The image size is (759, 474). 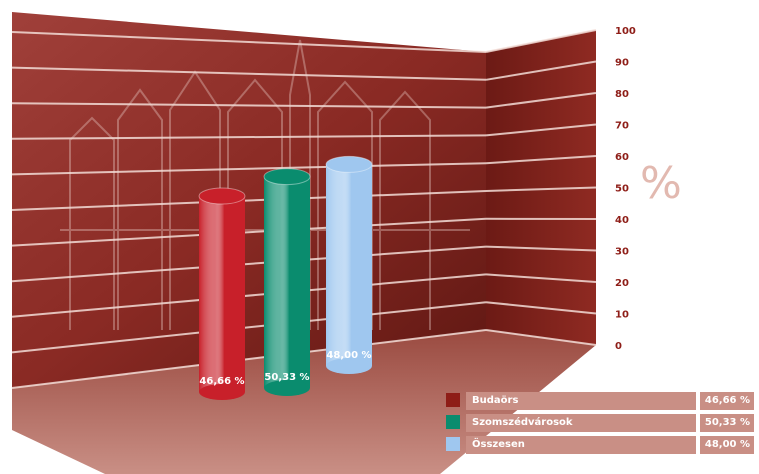 What do you see at coordinates (625, 31) in the screenshot?
I see `y-tick-label: 100` at bounding box center [625, 31].